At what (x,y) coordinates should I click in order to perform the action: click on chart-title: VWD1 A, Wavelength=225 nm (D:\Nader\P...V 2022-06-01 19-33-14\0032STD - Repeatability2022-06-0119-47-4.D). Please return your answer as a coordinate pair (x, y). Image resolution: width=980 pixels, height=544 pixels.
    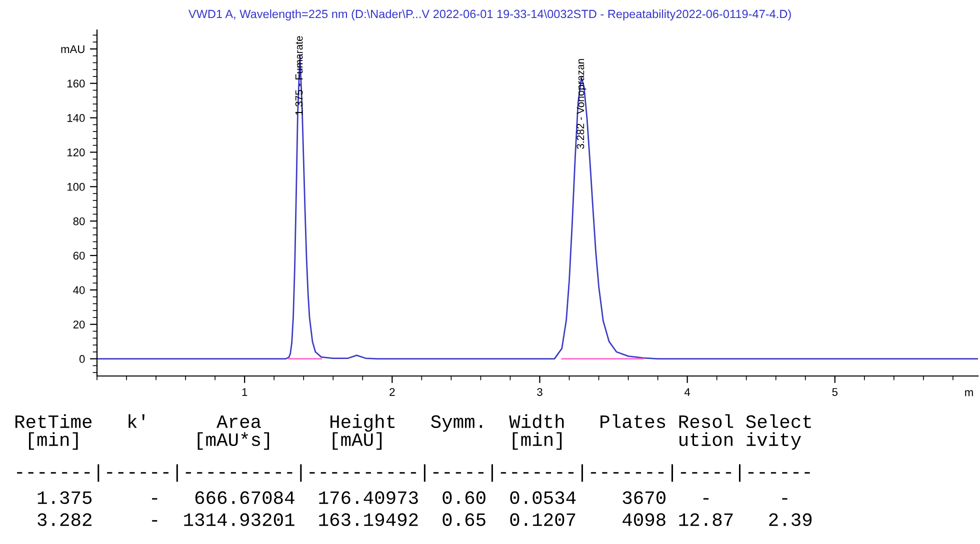
    Looking at the image, I should click on (489, 15).